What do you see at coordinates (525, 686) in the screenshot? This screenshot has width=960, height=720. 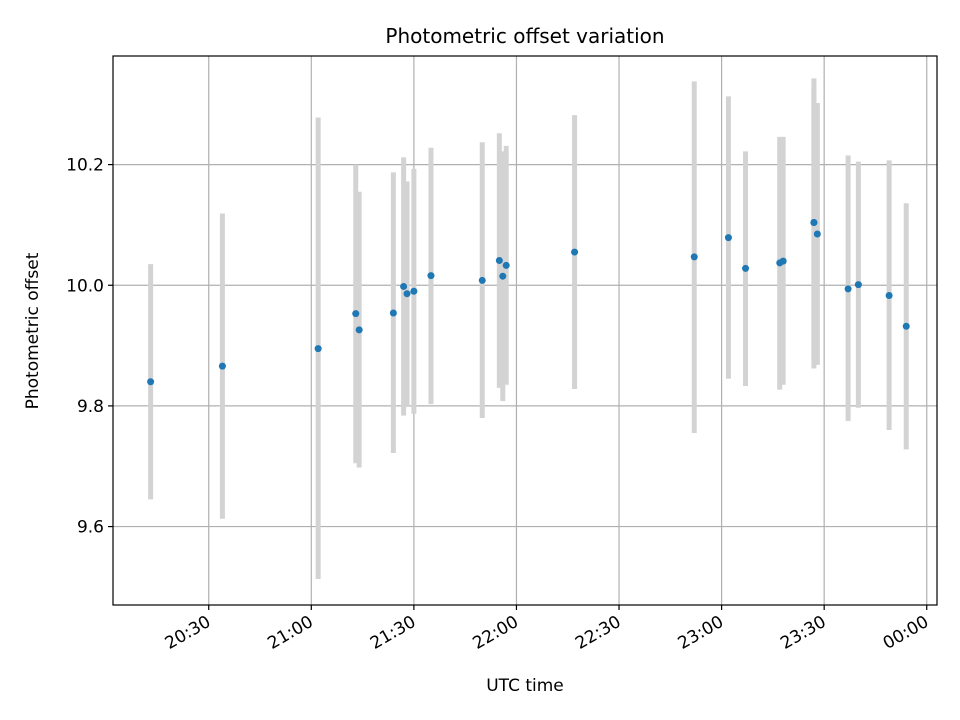 I see `x-axis-title: UTC time` at bounding box center [525, 686].